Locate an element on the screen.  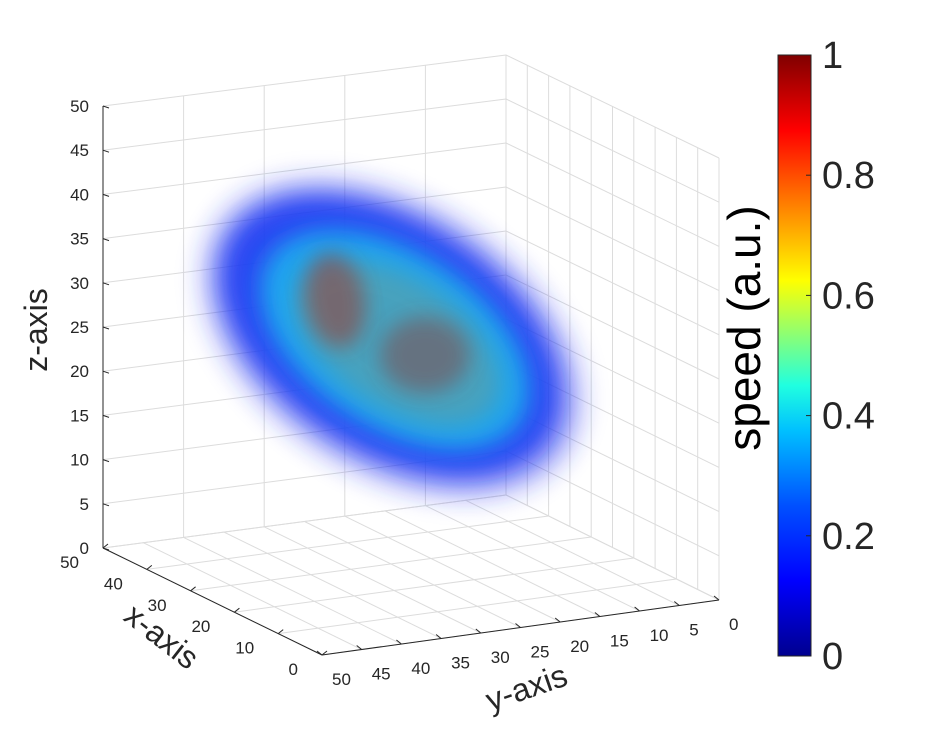
y-tick-label: 40 is located at coordinates (420, 668).